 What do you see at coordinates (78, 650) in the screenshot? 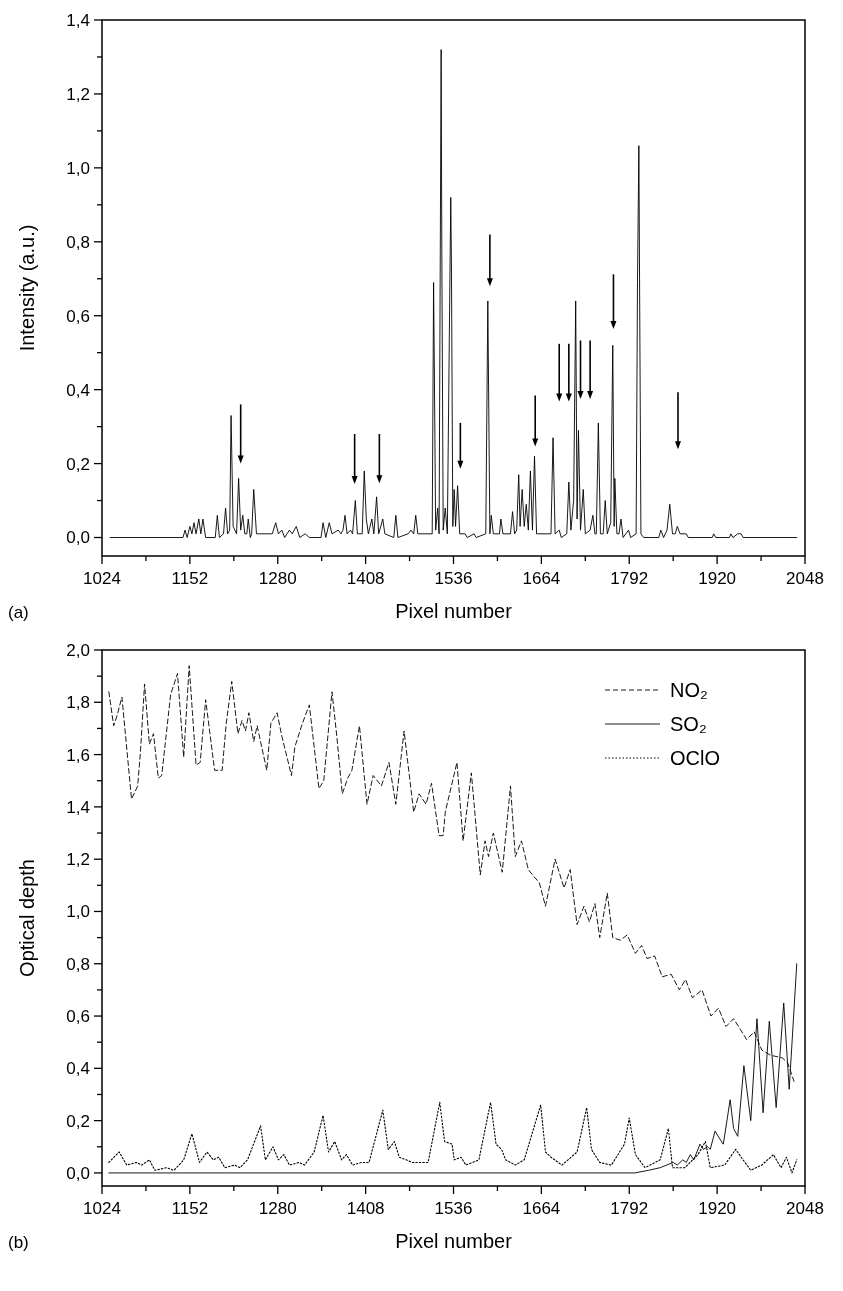
I see `y-tick-label: 2,0` at bounding box center [78, 650].